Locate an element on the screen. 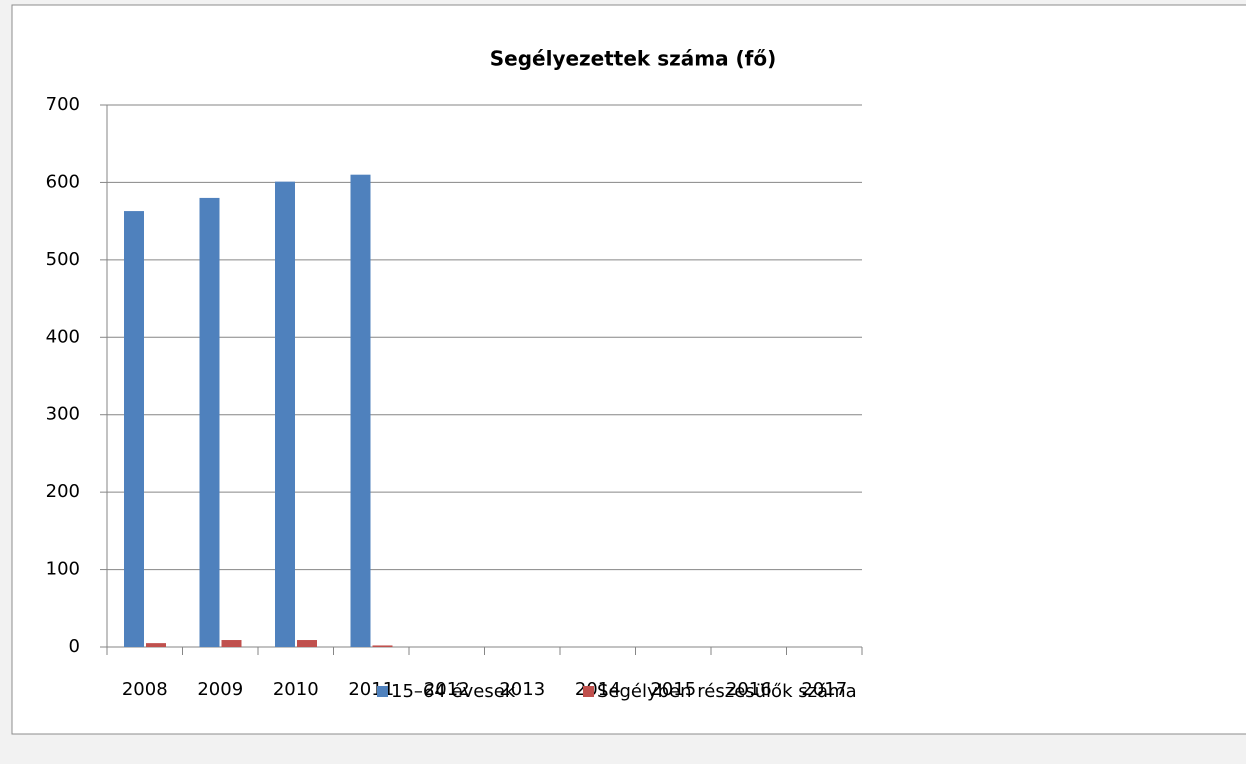 The height and width of the screenshot is (764, 1246). y-tick-label: 200 is located at coordinates (63, 491).